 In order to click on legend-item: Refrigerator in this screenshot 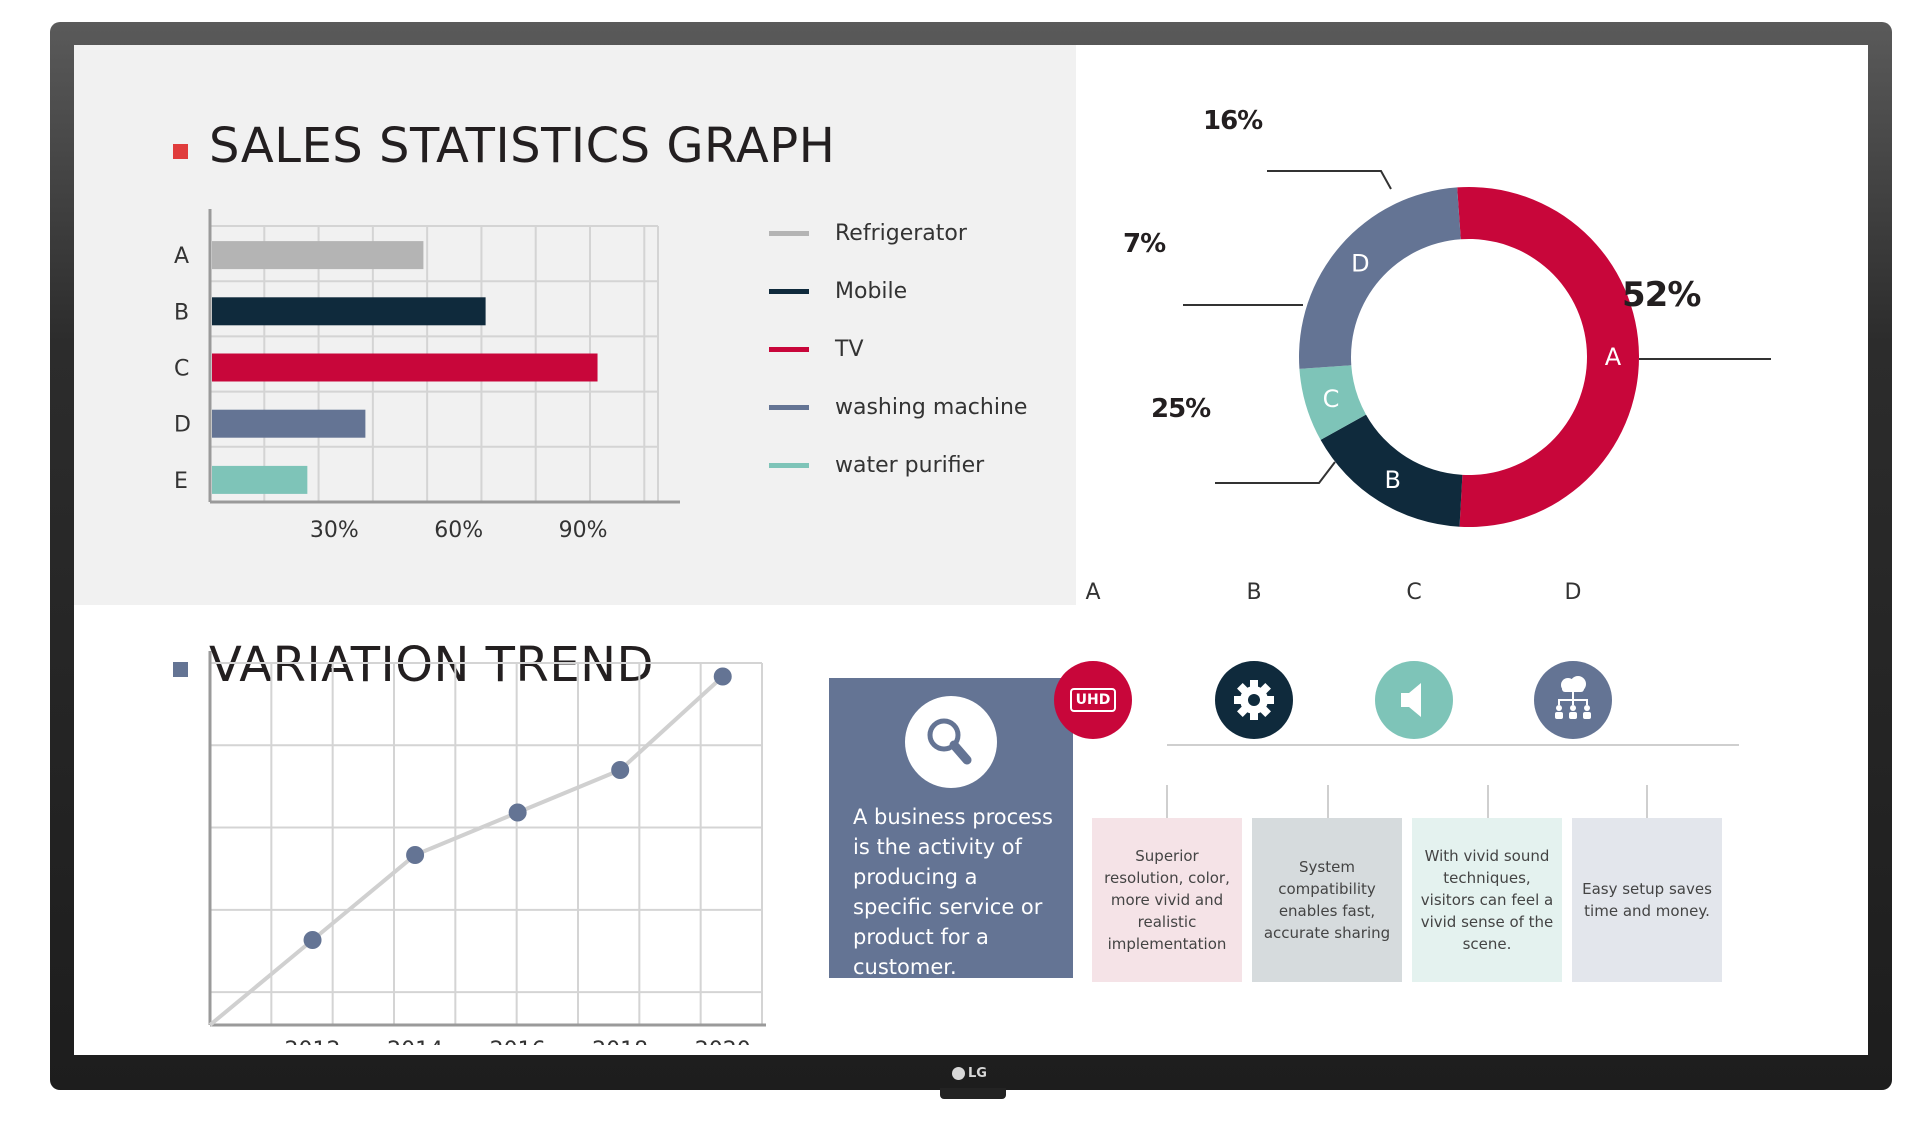, I will do `click(868, 233)`.